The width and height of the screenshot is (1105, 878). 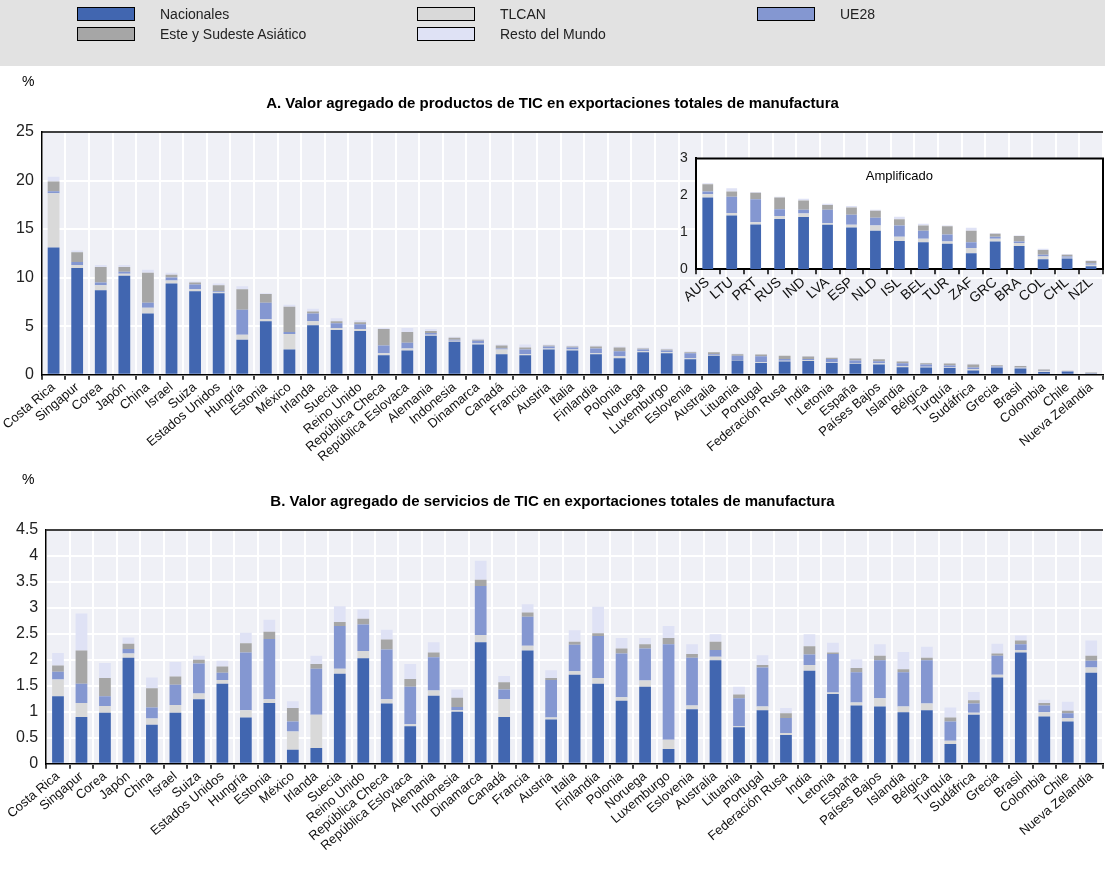 I want to click on y-tick-label: 15, so click(x=25, y=228).